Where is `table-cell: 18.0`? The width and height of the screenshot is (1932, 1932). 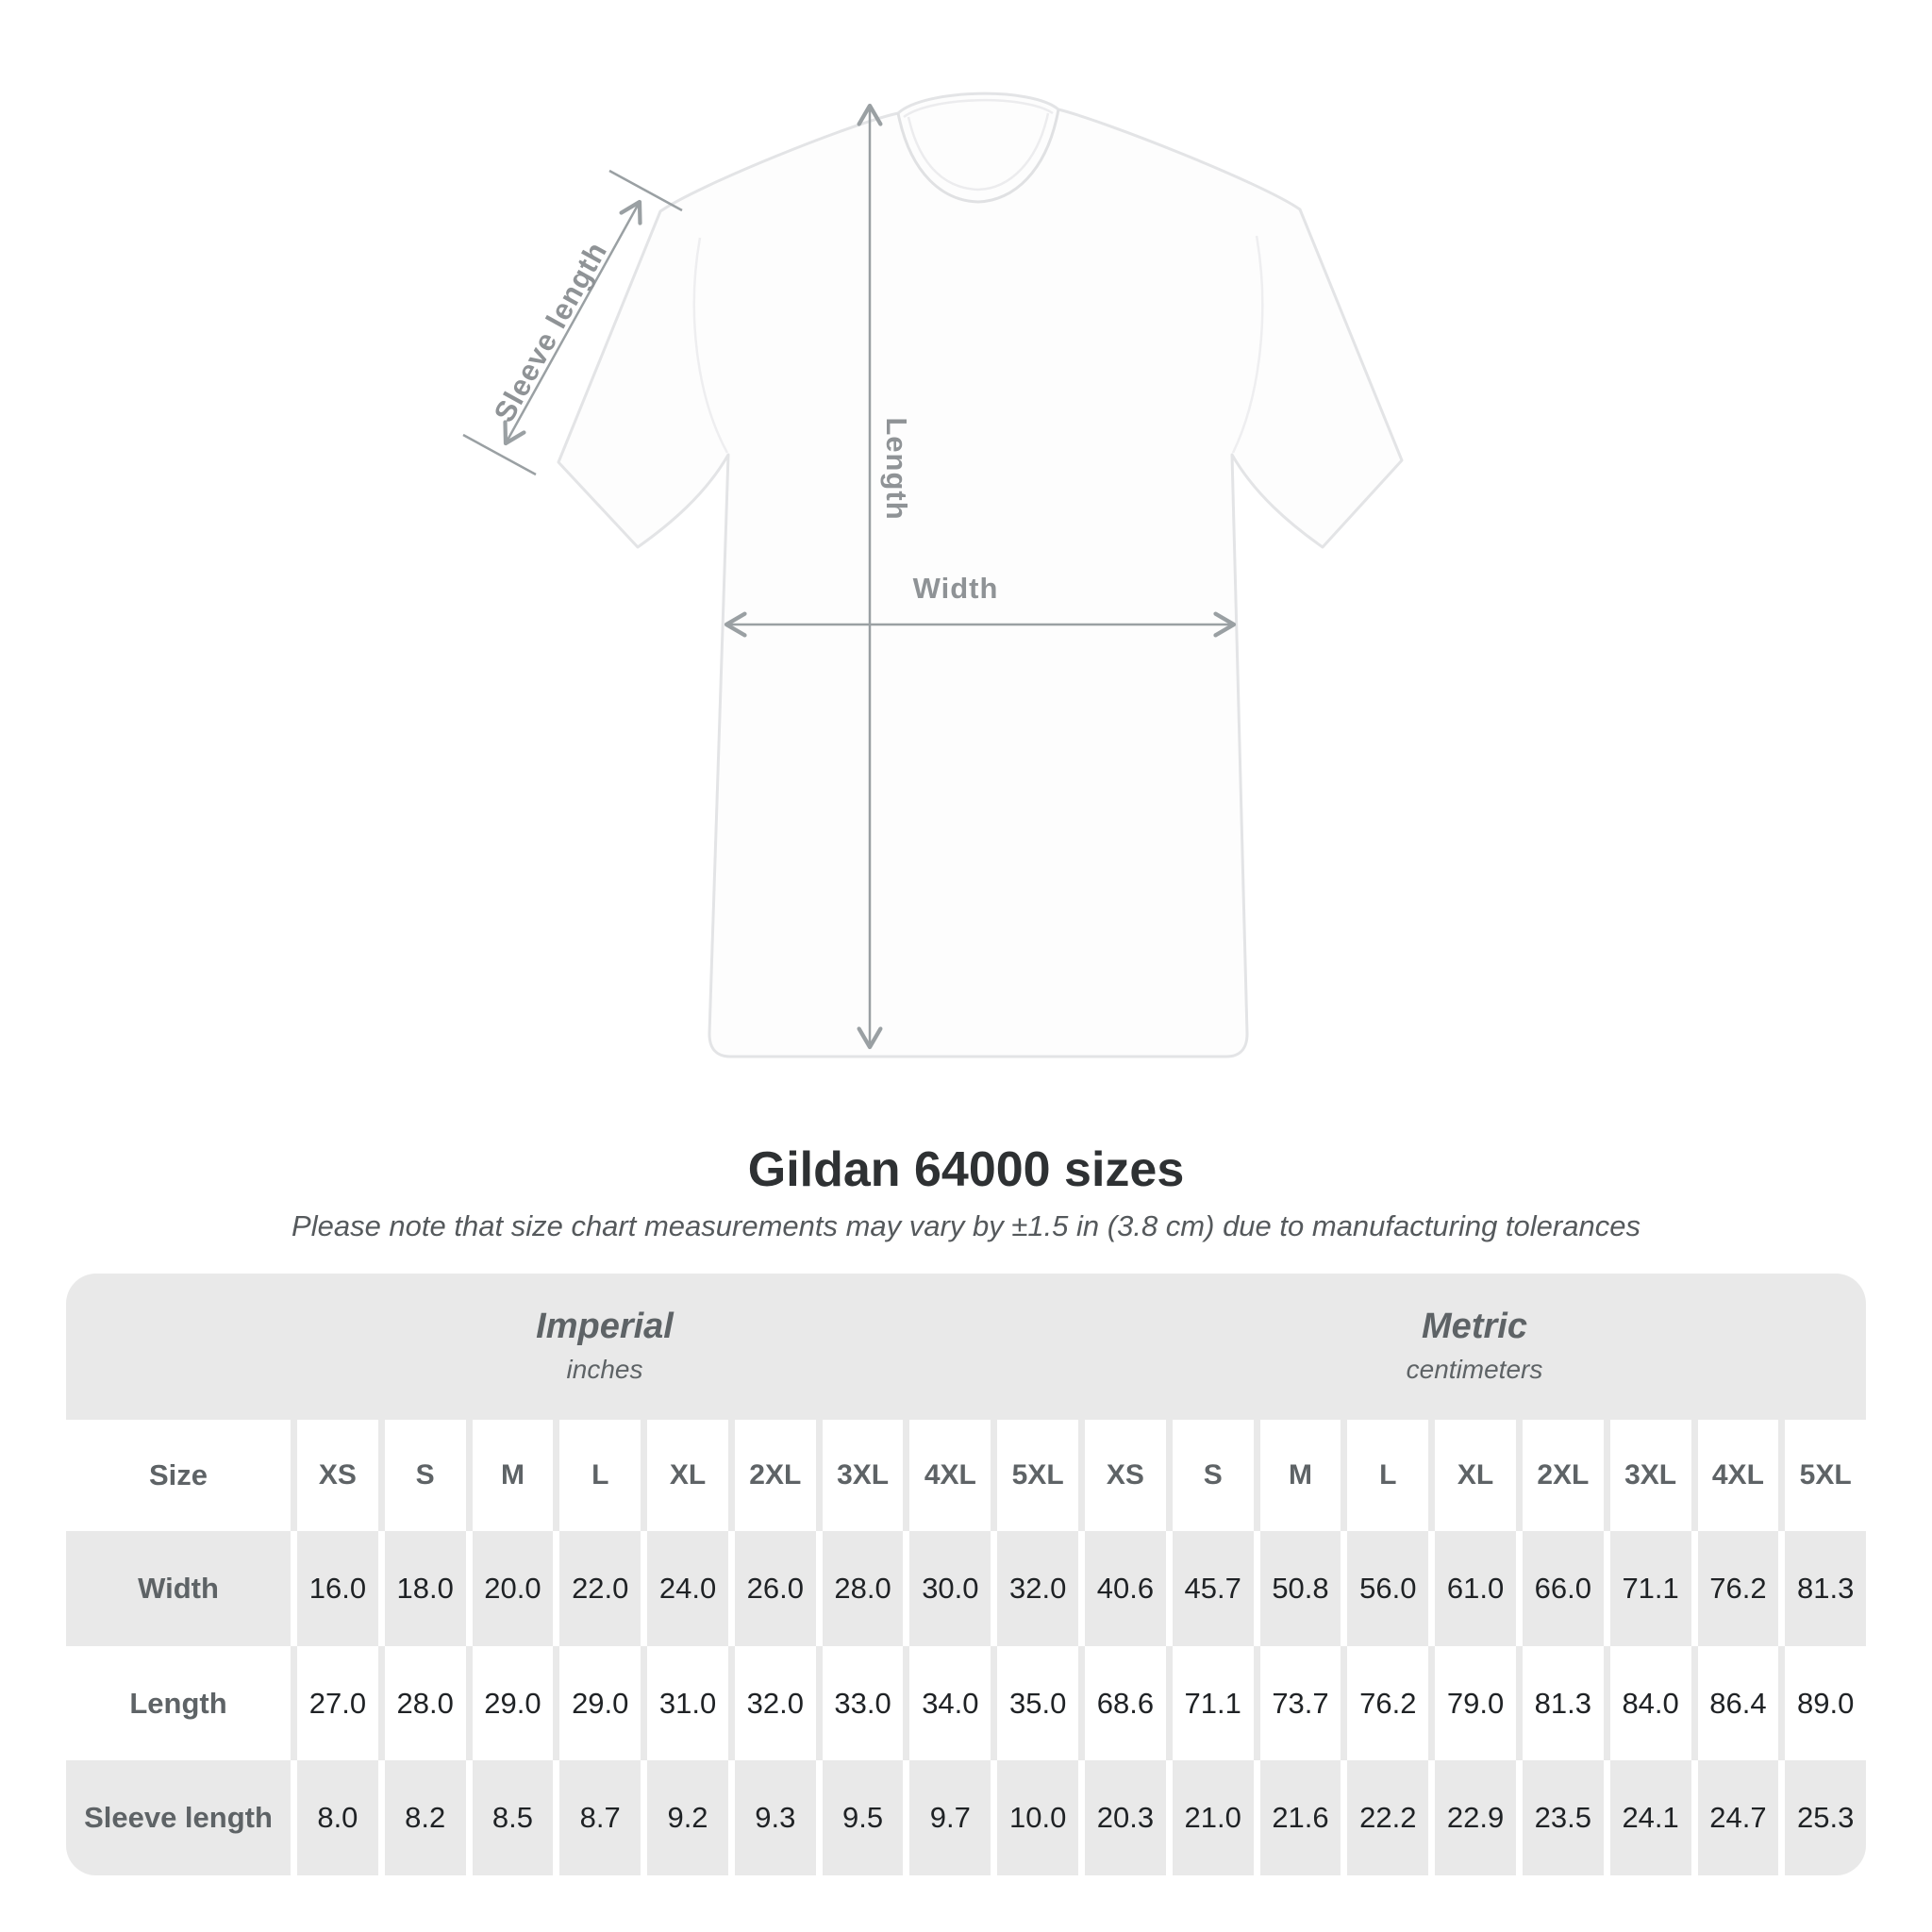
table-cell: 18.0 is located at coordinates (425, 1589).